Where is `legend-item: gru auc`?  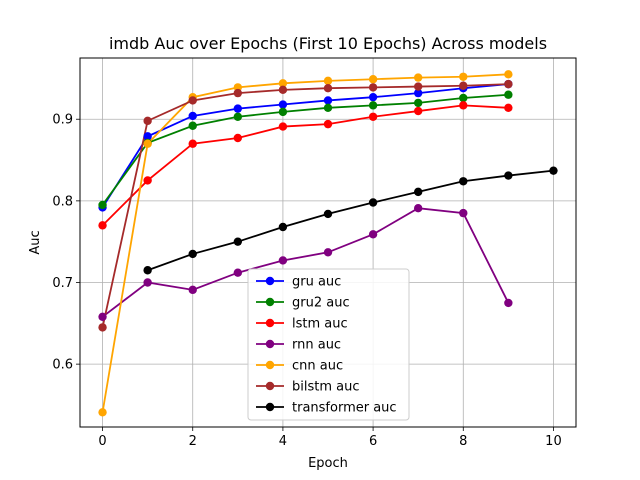 legend-item: gru auc is located at coordinates (298, 282).